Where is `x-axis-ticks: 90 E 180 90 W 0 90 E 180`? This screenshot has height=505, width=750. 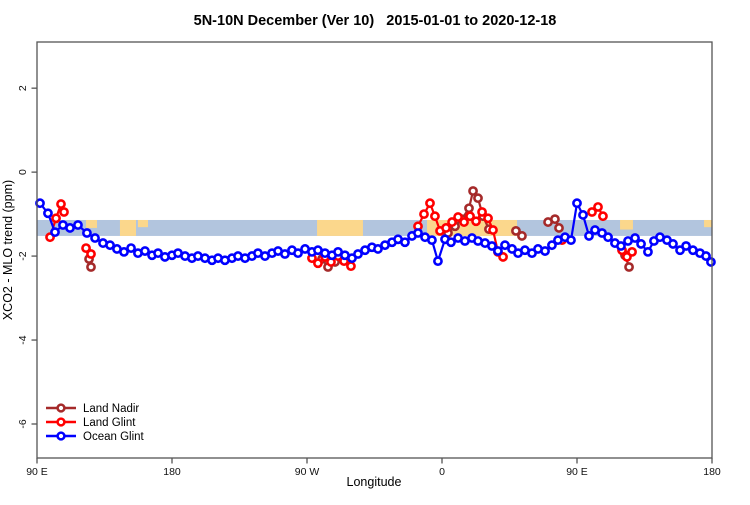 x-axis-ticks: 90 E 180 90 W 0 90 E 180 is located at coordinates (373, 468).